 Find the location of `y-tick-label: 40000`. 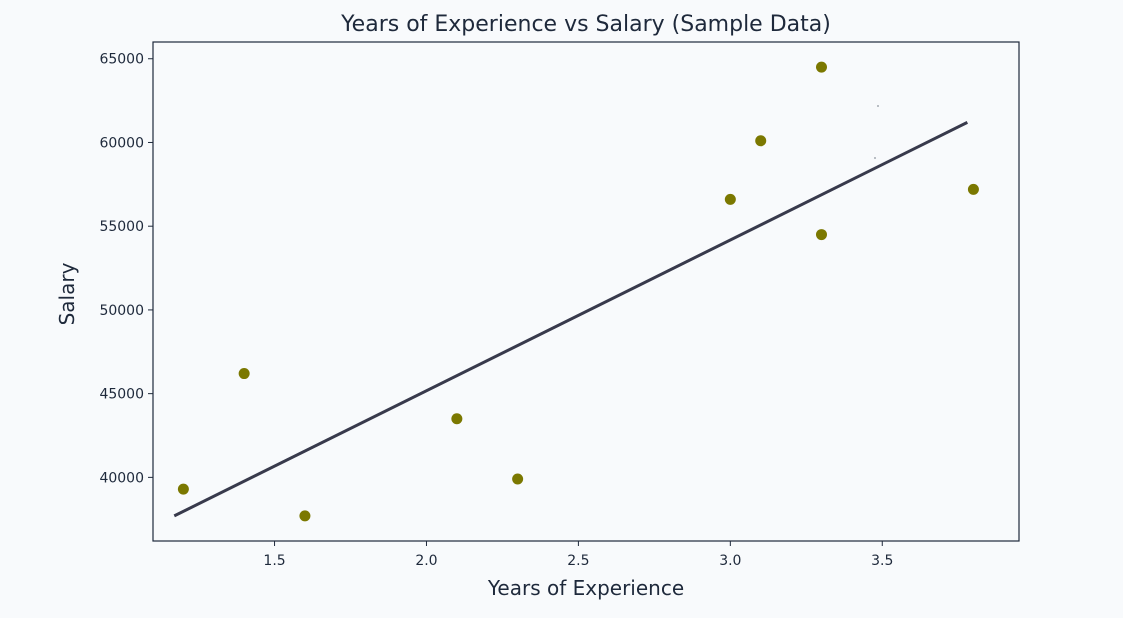

y-tick-label: 40000 is located at coordinates (121, 478).